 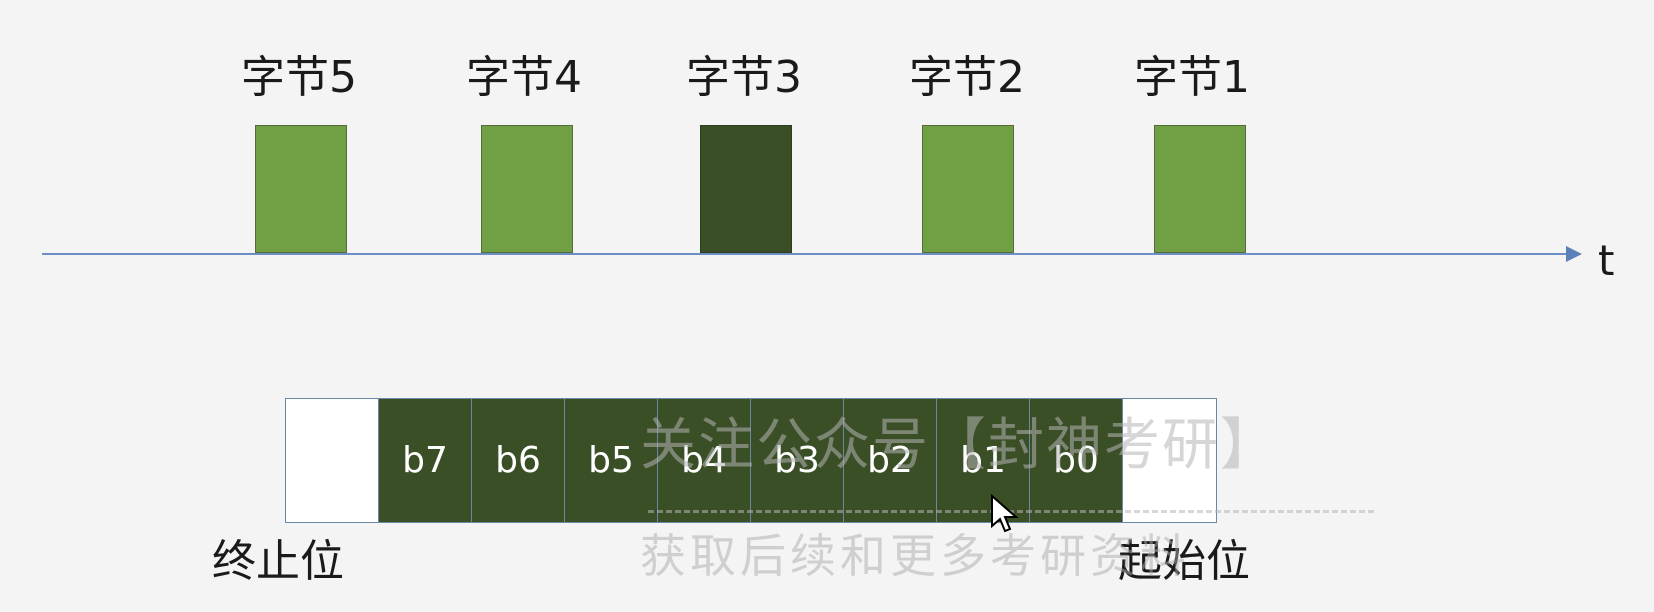 What do you see at coordinates (704, 460) in the screenshot?
I see `bit-cell-b4: b4` at bounding box center [704, 460].